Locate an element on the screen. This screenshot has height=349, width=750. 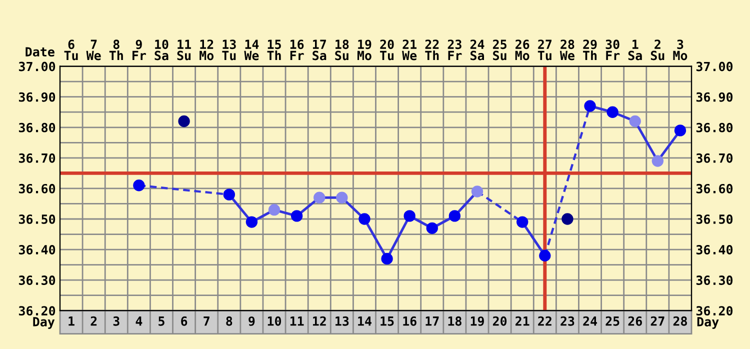
text: 11 Su is located at coordinates (184, 50).